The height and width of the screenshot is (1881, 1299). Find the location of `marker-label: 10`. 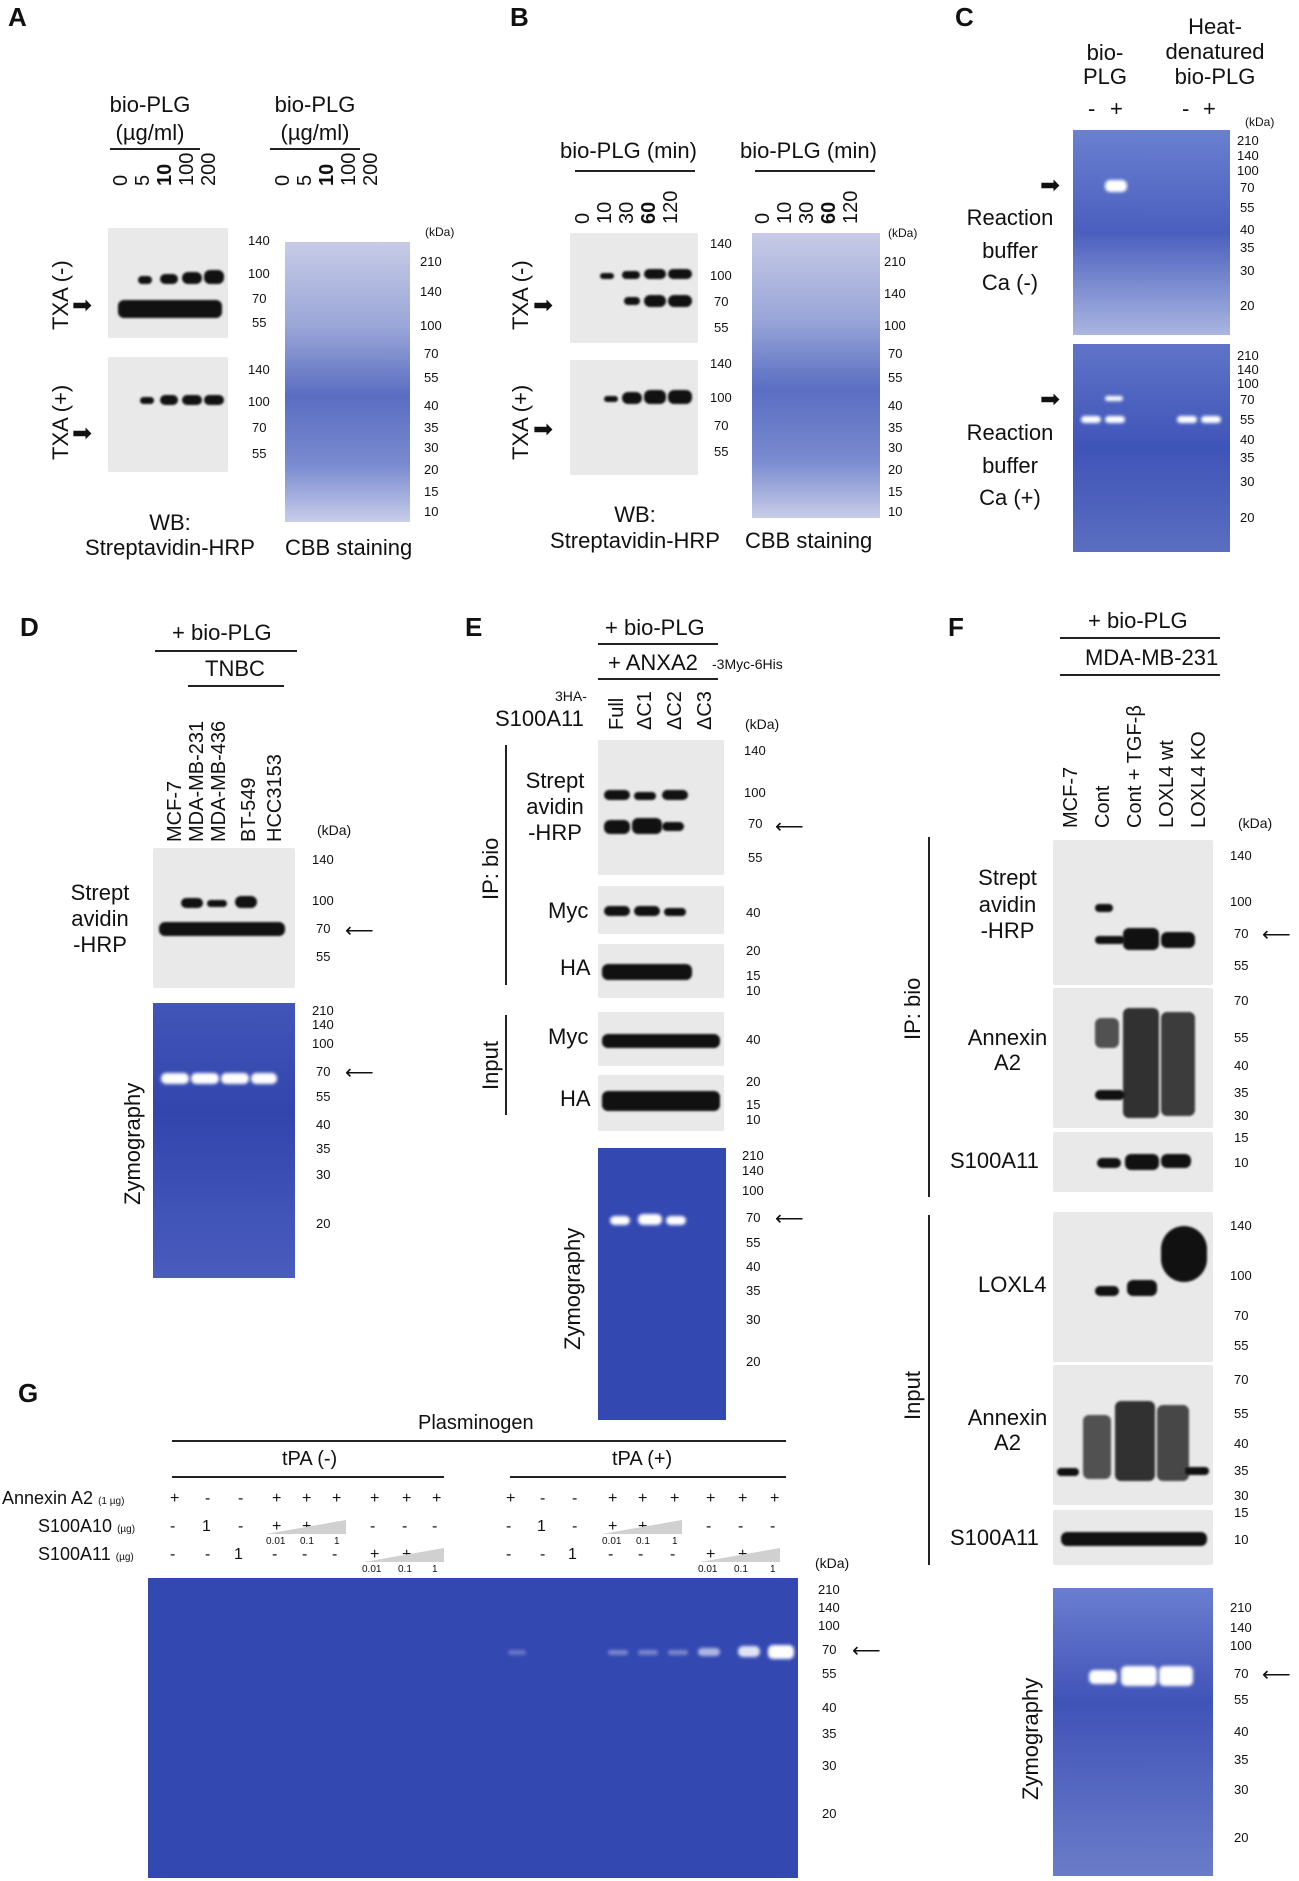

marker-label: 10 is located at coordinates (1241, 1162).